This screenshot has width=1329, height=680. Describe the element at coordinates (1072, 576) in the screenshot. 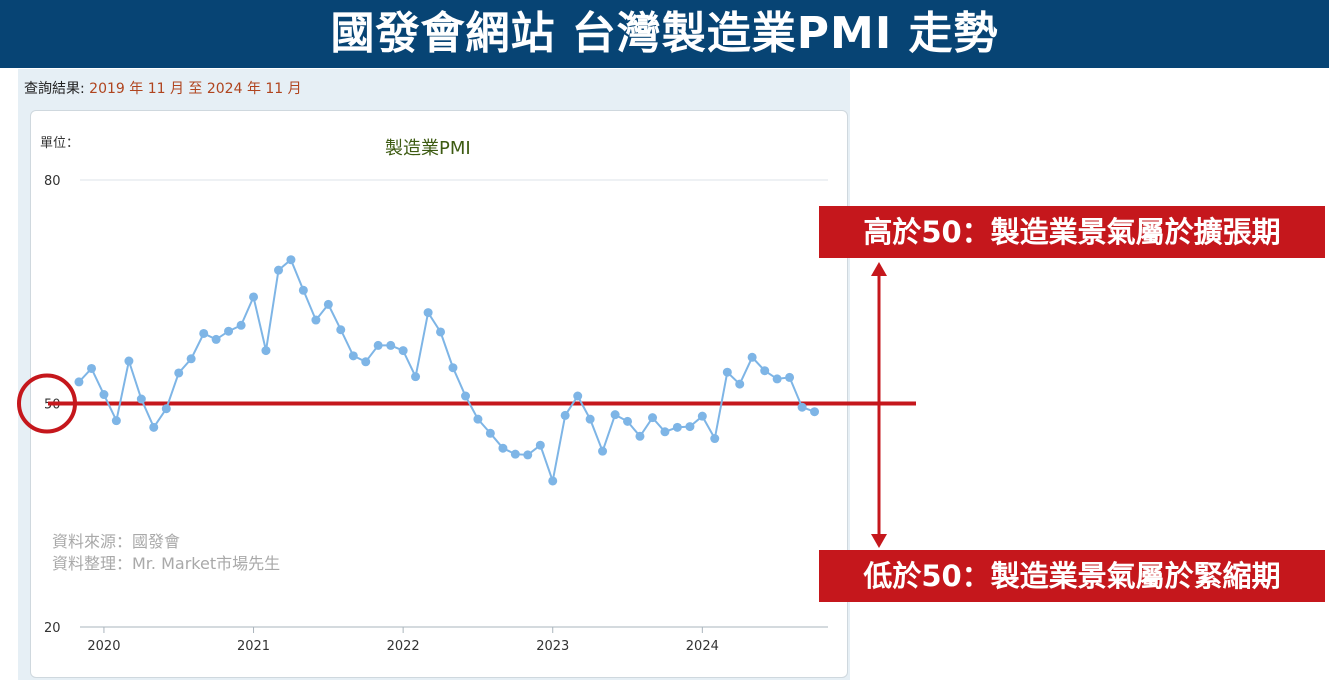

I see `note-contraction: 低於50：製造業景氣屬於緊縮期` at that location.